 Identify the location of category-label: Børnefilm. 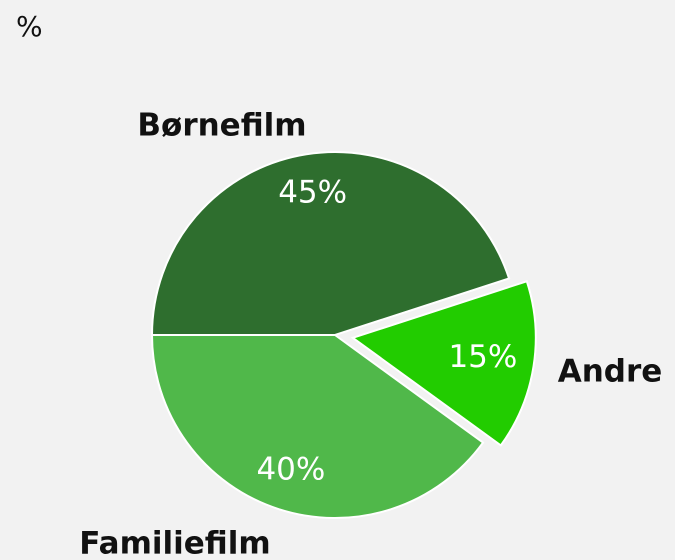
(221, 126).